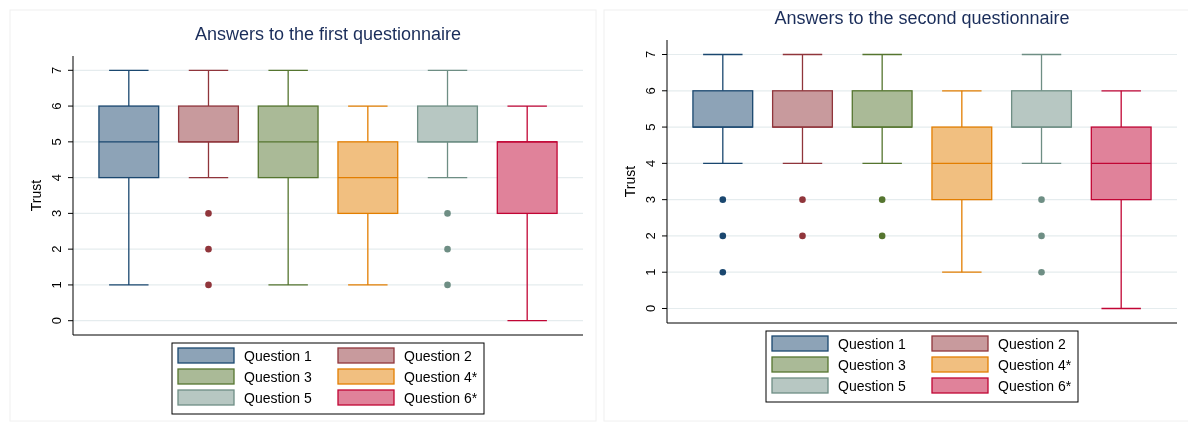  What do you see at coordinates (328, 34) in the screenshot?
I see `chart-title: Answers to the first questionnaire` at bounding box center [328, 34].